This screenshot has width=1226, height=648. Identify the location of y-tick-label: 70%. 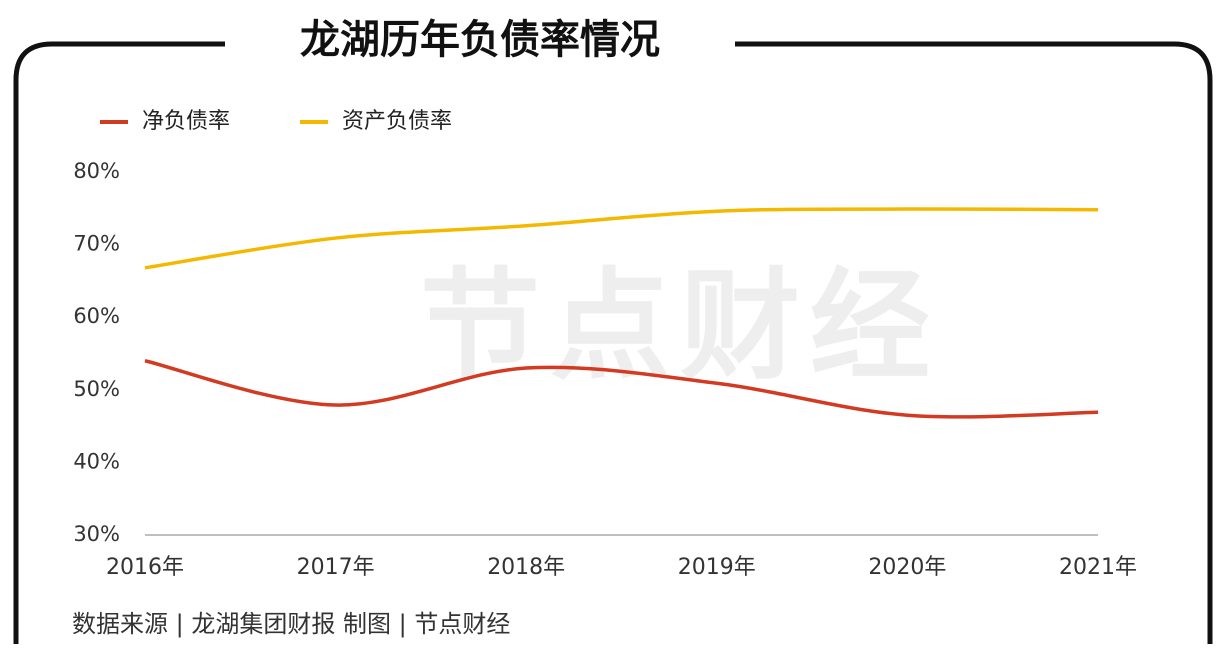
(96, 244).